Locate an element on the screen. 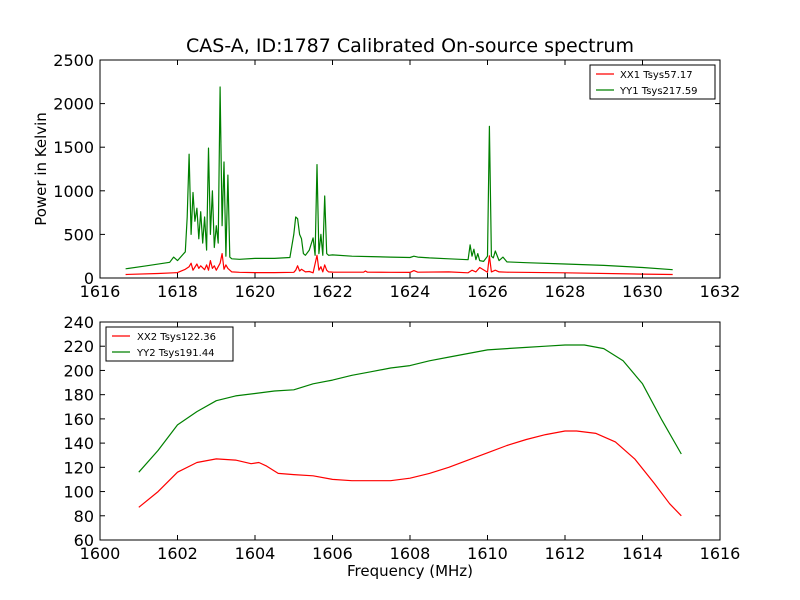 Image resolution: width=800 pixels, height=600 pixels. bottom-x-tick-label: 1602 is located at coordinates (177, 553).